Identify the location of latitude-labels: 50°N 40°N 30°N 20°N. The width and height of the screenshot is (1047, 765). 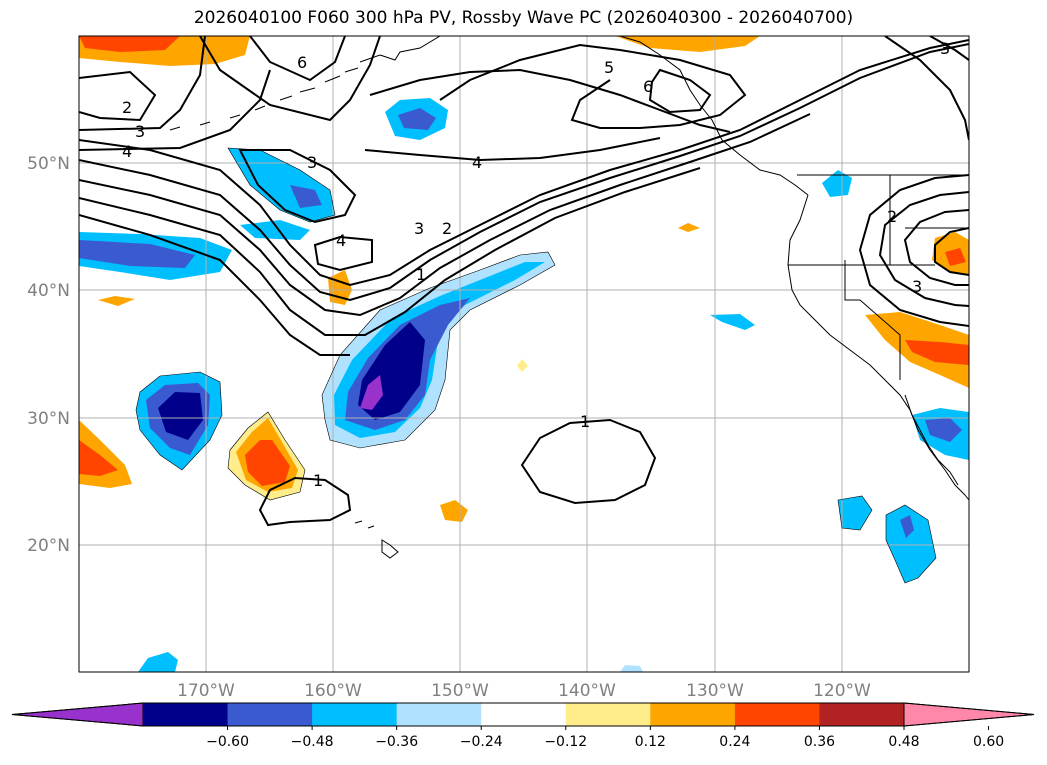
(48, 355).